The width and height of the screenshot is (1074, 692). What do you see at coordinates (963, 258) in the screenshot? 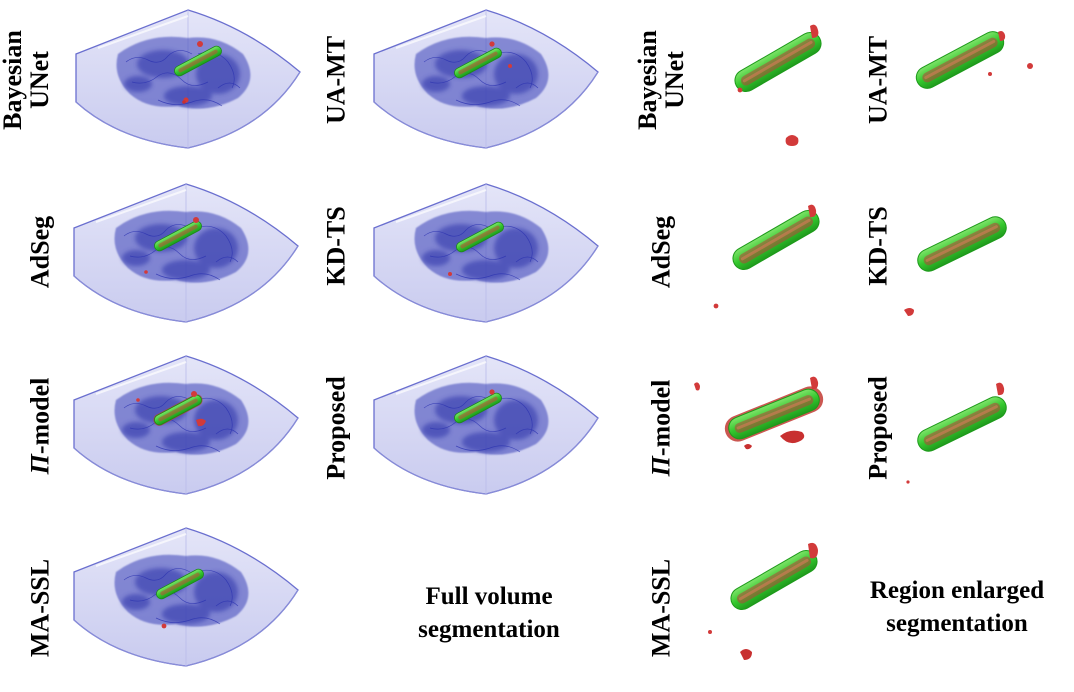
I see `enlarged-panel-kd-ts` at bounding box center [963, 258].